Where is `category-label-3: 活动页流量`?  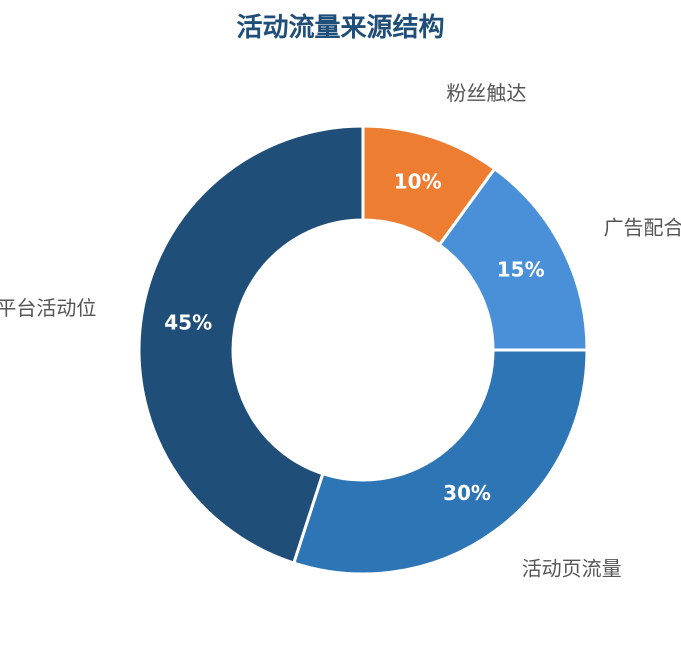
category-label-3: 活动页流量 is located at coordinates (572, 568).